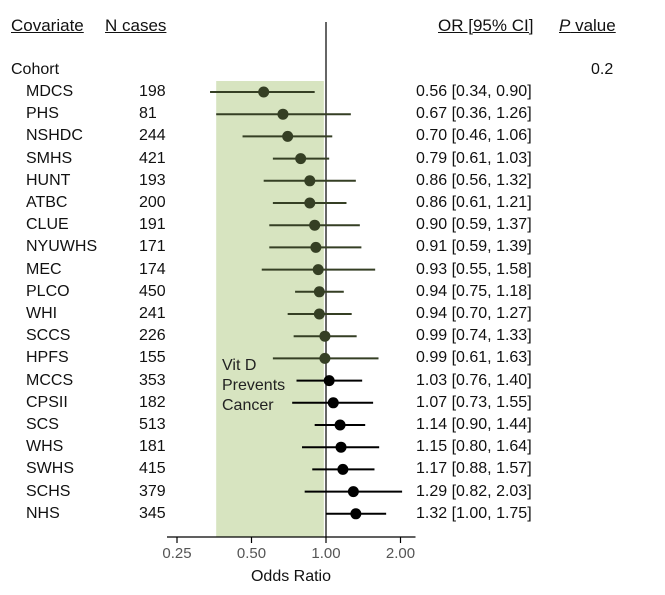 The height and width of the screenshot is (595, 665). Describe the element at coordinates (152, 269) in the screenshot. I see `row-n-cases: 174` at that location.